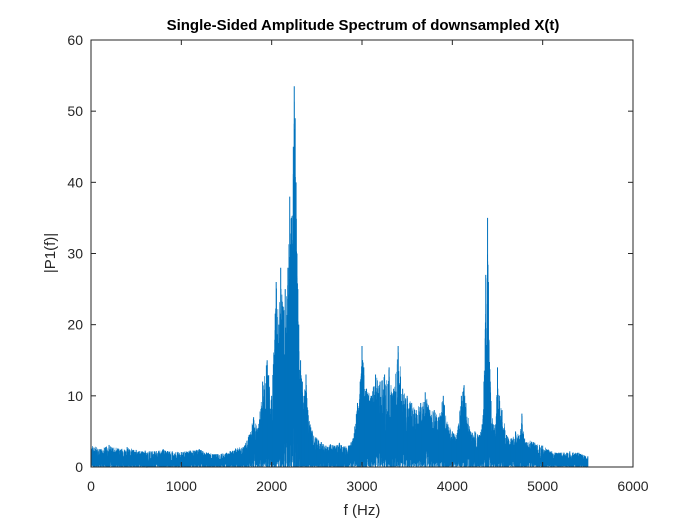 This screenshot has height=525, width=700. I want to click on y-tick-label: 0, so click(79, 467).